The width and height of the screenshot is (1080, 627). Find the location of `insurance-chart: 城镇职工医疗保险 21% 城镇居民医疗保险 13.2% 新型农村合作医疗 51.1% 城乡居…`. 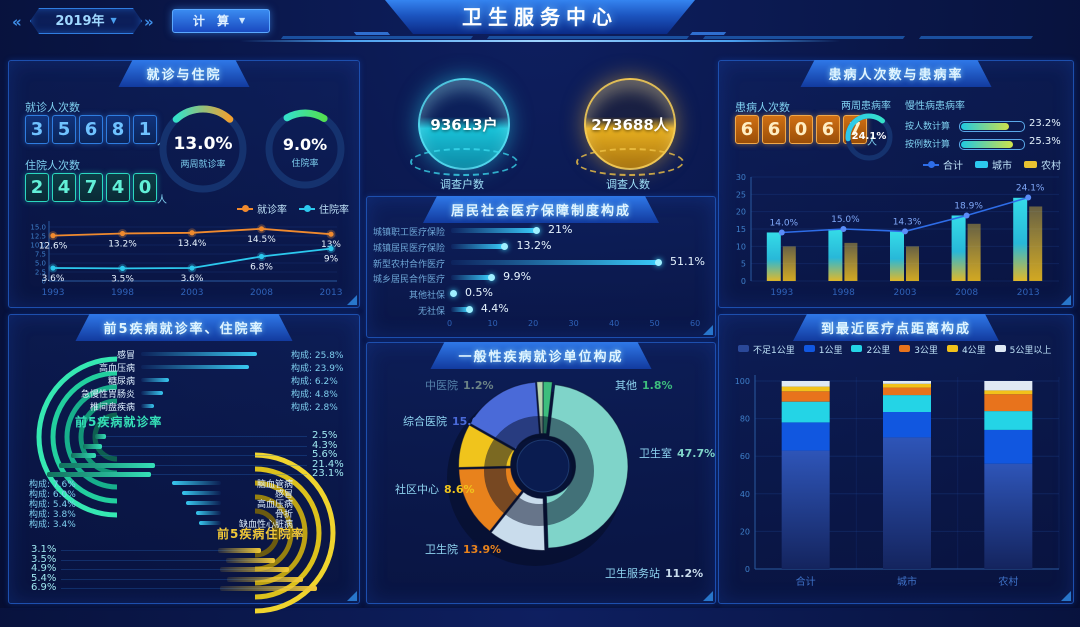

insurance-chart: 城镇职工医疗保险 21% 城镇居民医疗保险 13.2% 新型农村合作医疗 51.1% 城乡居… is located at coordinates (541, 267).